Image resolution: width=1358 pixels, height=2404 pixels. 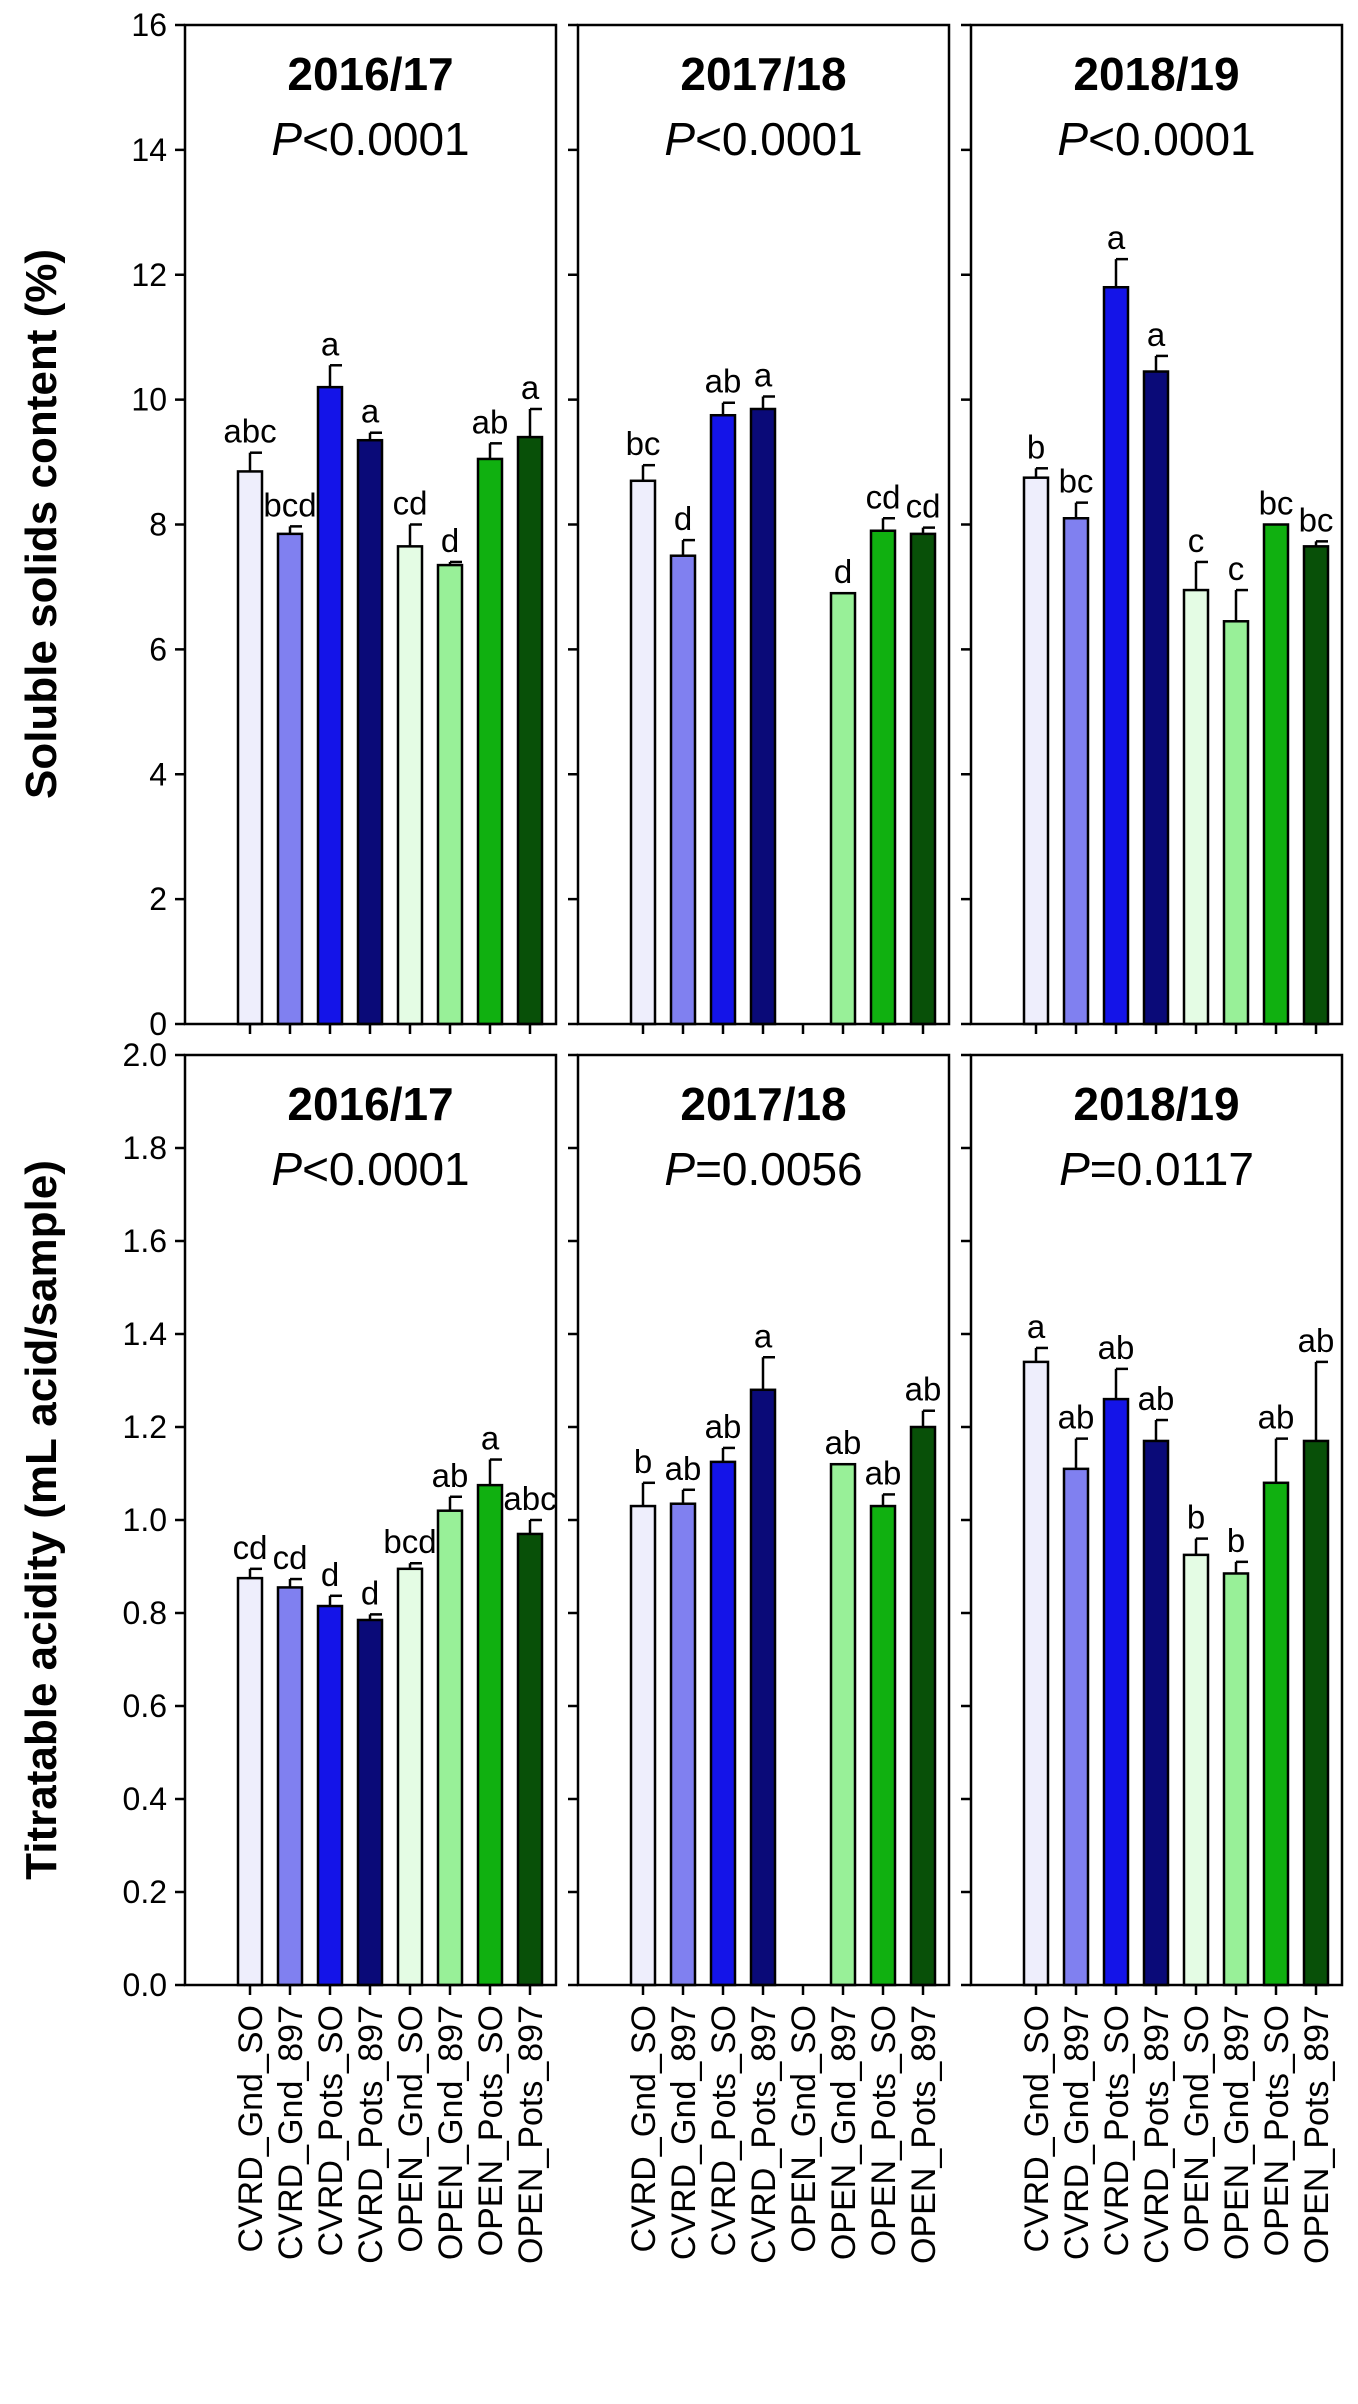 I want to click on y-tick-label: 10, so click(x=149, y=400).